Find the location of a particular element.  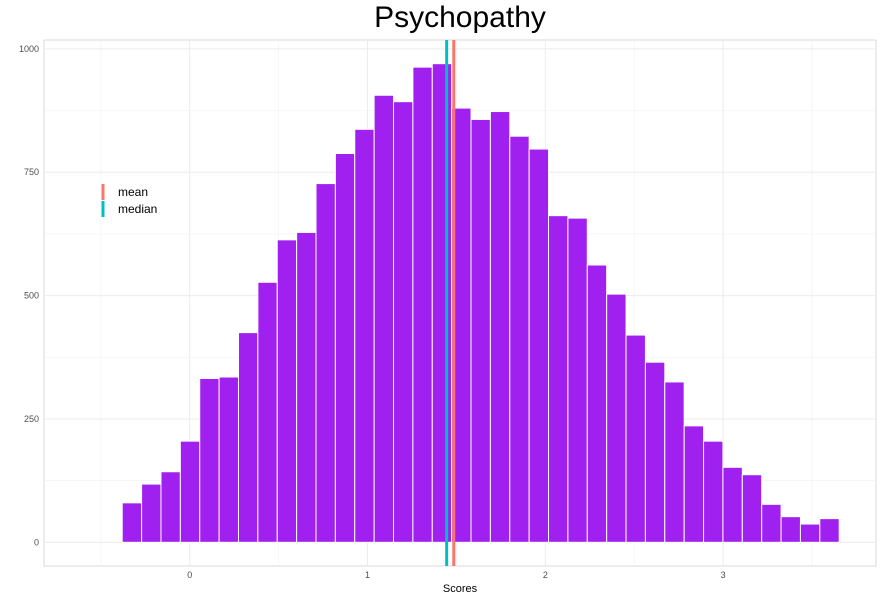

x-axis-label: Scores is located at coordinates (460, 589).